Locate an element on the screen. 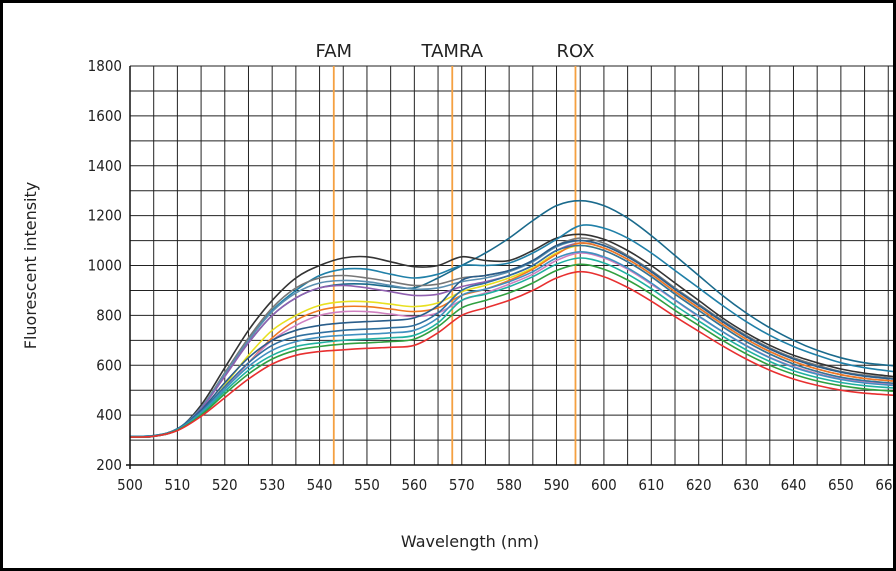 Image resolution: width=896 pixels, height=571 pixels. x-tick-label: 650 is located at coordinates (841, 485).